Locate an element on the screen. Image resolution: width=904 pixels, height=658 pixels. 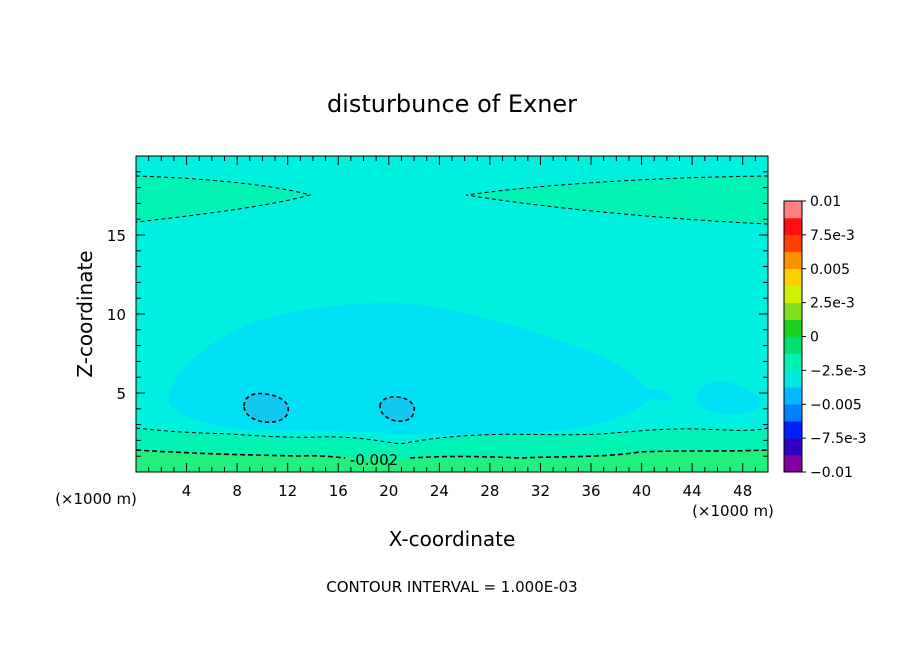
contour-upper-right is located at coordinates (616, 200).